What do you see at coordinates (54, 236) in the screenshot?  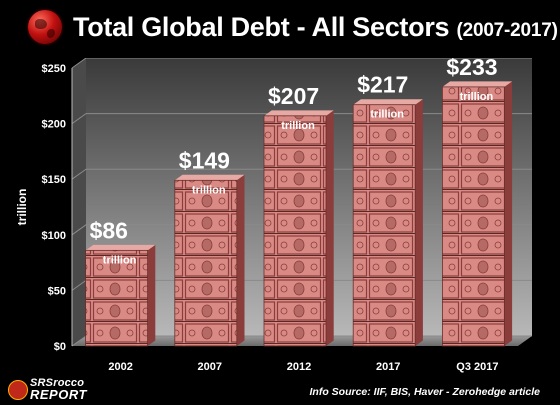 I see `y-tick-label: $100` at bounding box center [54, 236].